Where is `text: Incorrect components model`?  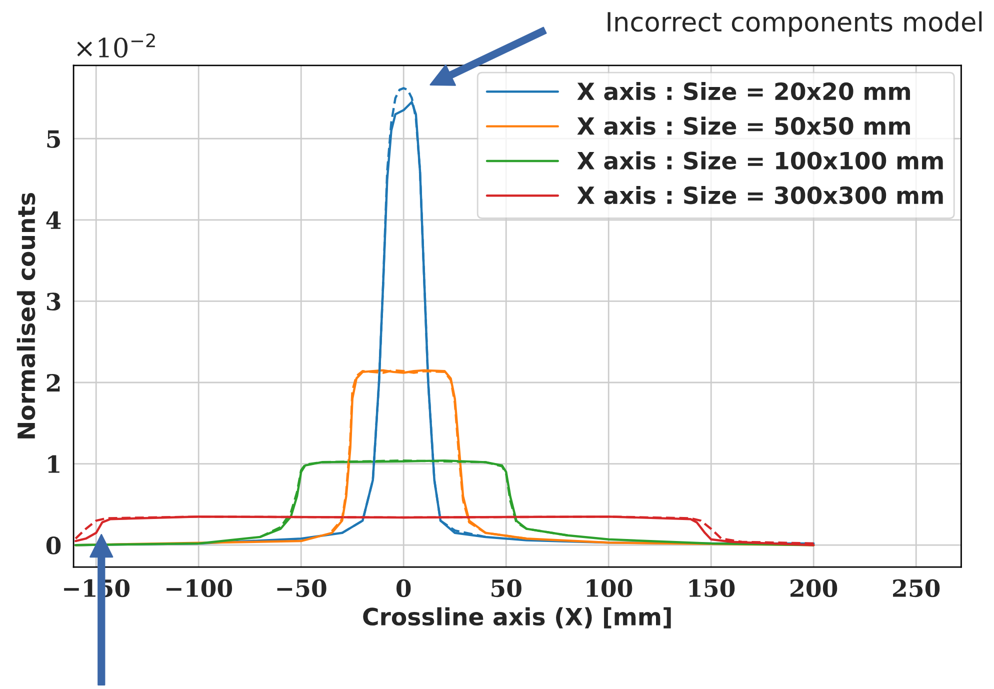
text: Incorrect components model is located at coordinates (795, 24).